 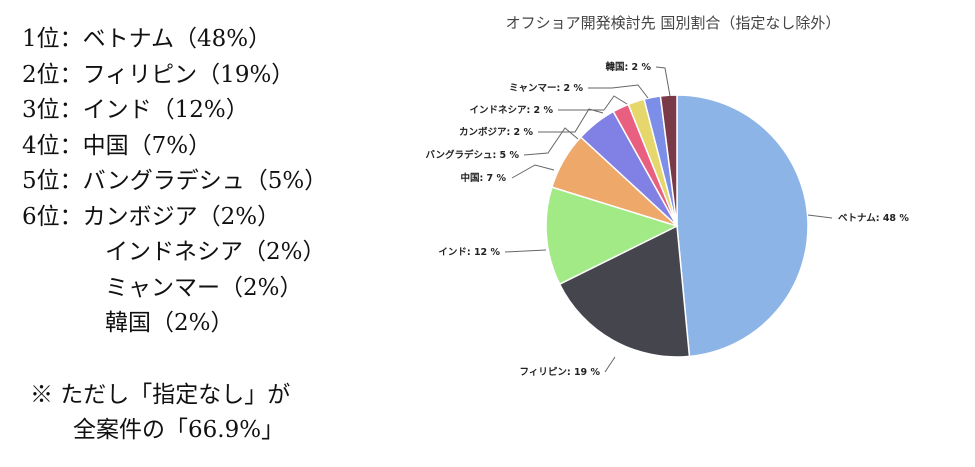 What do you see at coordinates (52, 145) in the screenshot?
I see `rank-number: 4位：` at bounding box center [52, 145].